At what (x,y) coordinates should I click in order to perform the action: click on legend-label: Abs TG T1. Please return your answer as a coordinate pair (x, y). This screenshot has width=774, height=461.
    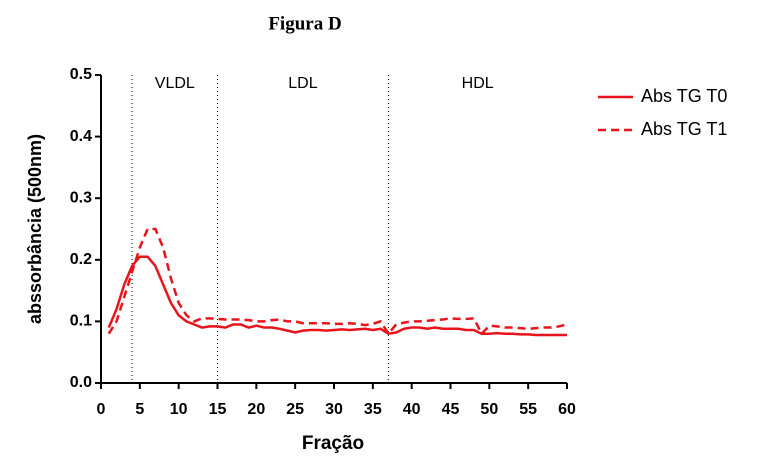
    Looking at the image, I should click on (684, 129).